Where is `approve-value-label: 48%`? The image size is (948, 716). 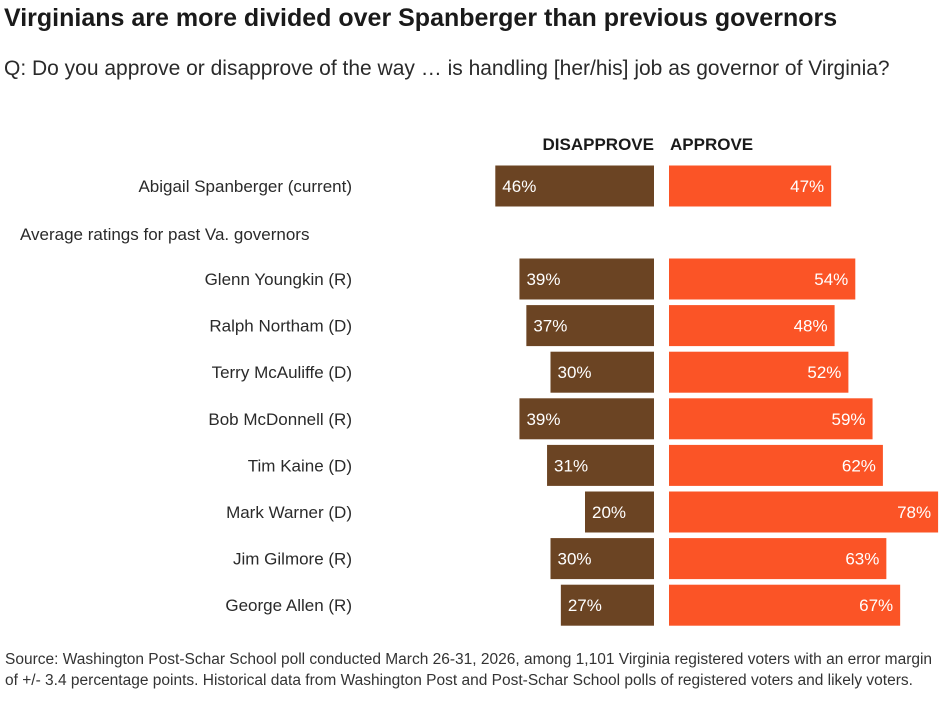 approve-value-label: 48% is located at coordinates (811, 326).